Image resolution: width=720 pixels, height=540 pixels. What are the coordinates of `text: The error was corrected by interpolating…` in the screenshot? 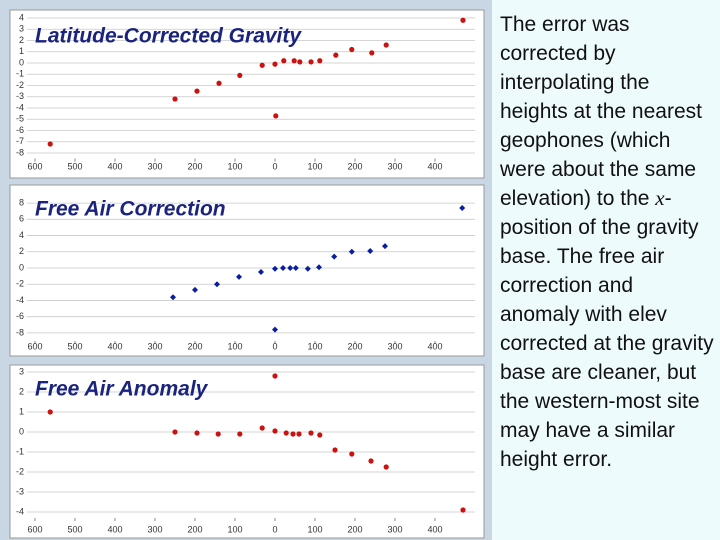 It's located at (601, 111).